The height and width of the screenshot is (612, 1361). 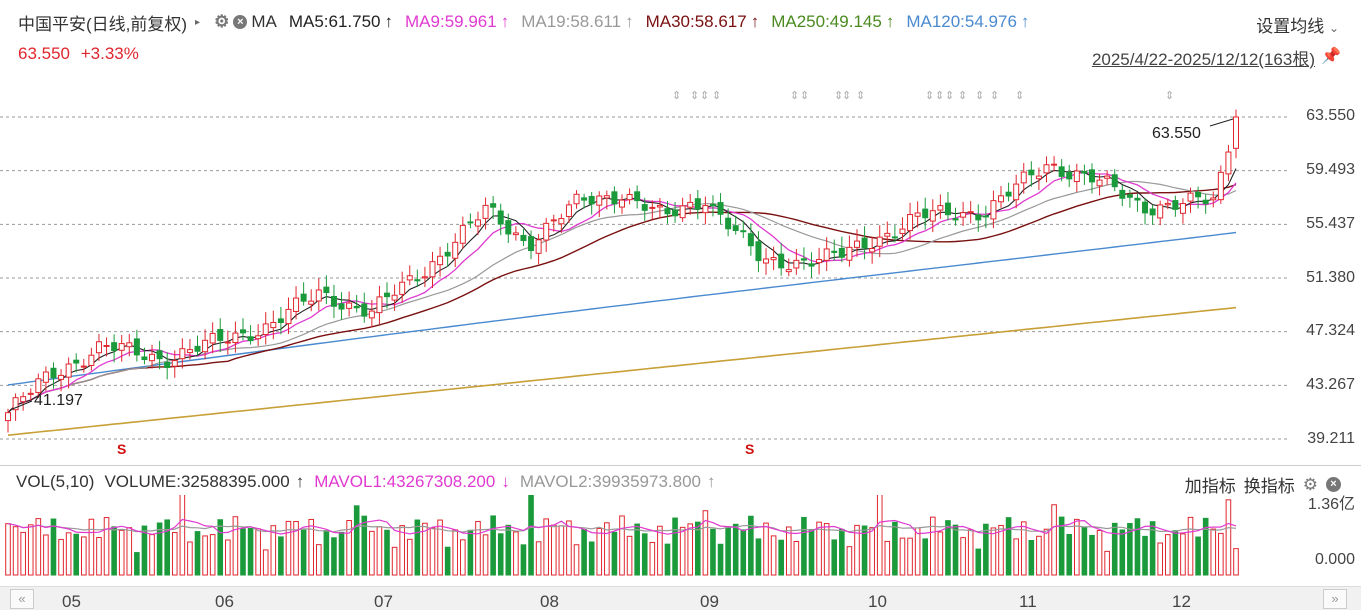 I want to click on date-range: 2025/4/22-2025/12/12(163根), so click(x=1203, y=59).